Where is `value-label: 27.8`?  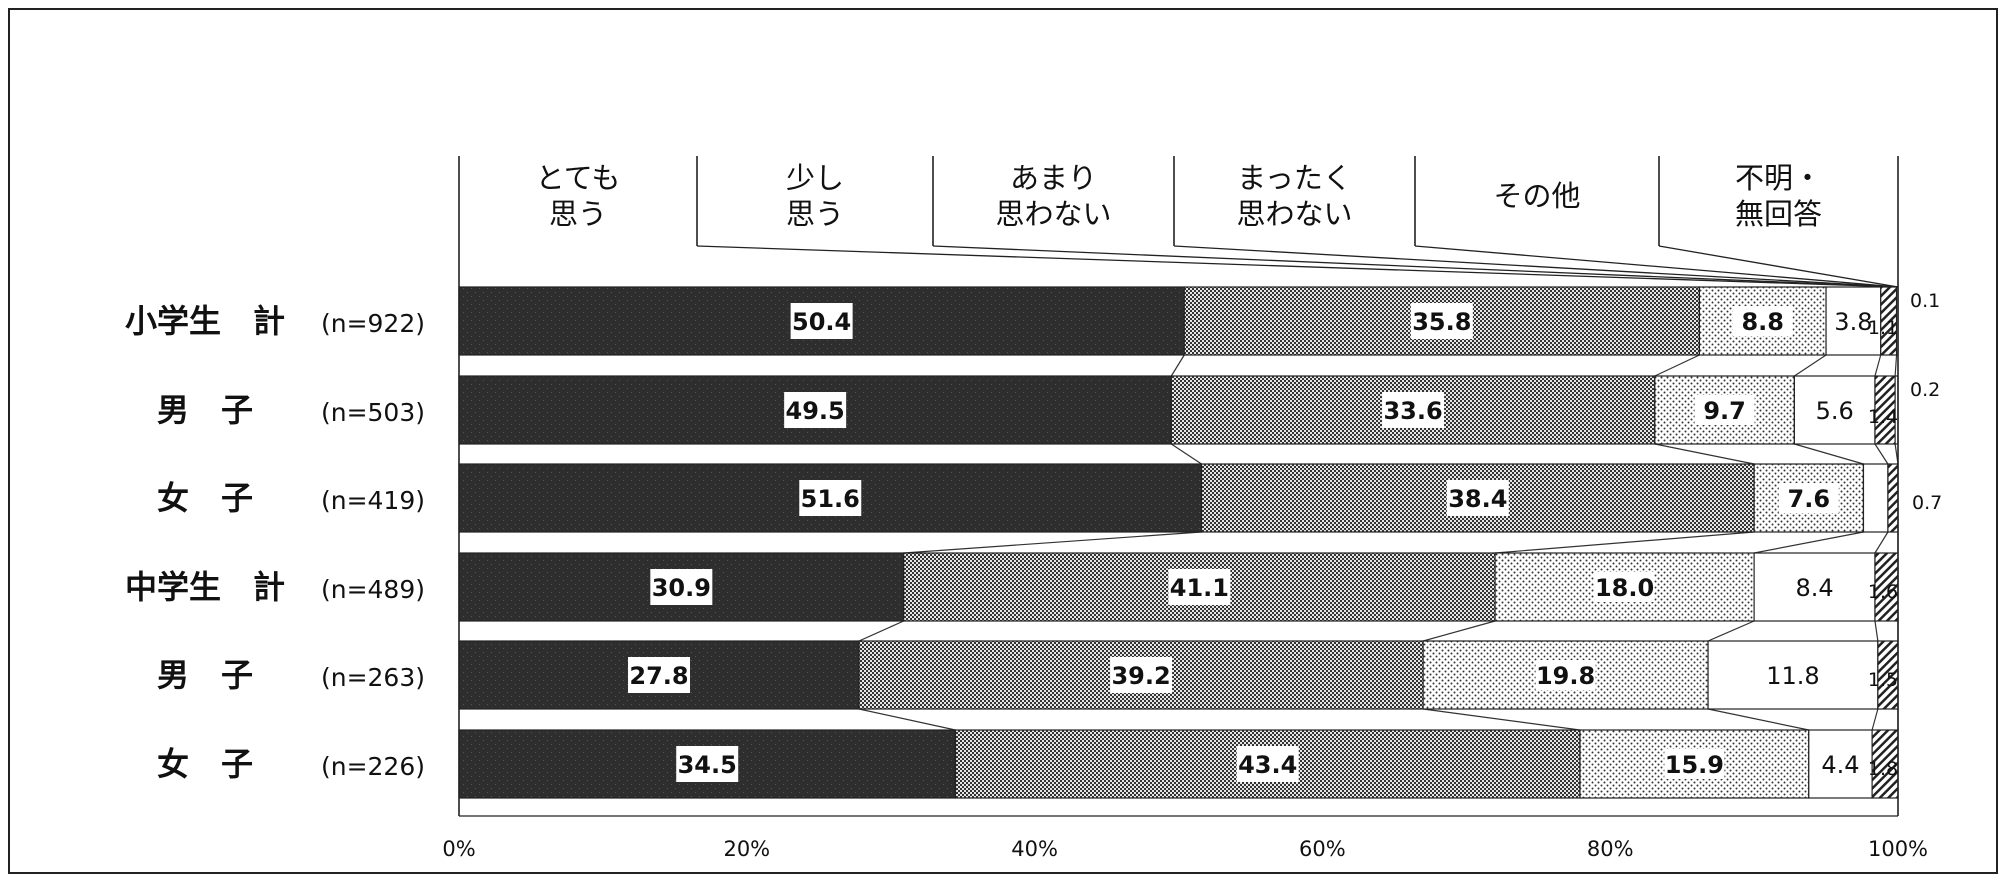
value-label: 27.8 is located at coordinates (658, 676).